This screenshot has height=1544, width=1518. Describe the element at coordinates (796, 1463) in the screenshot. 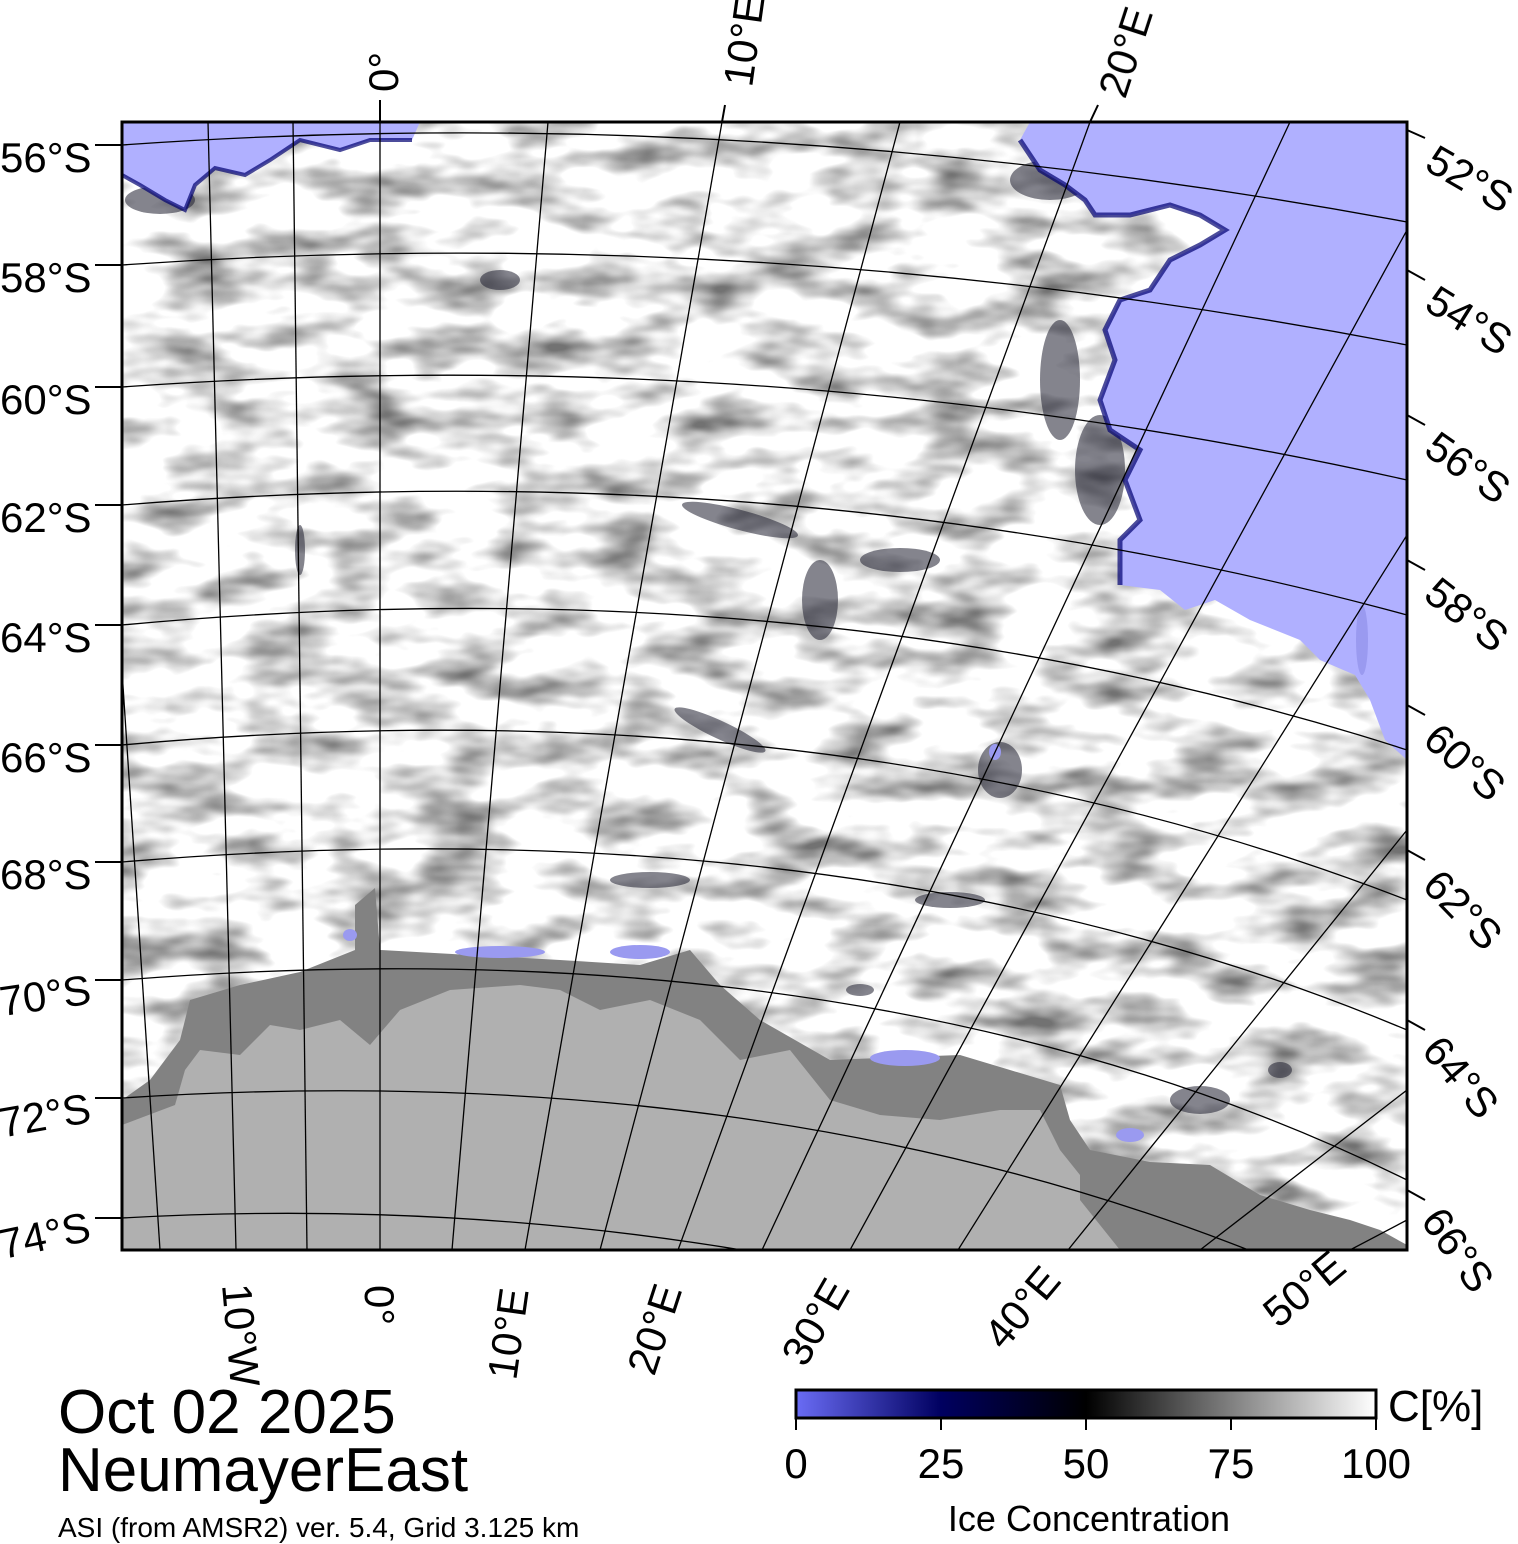

I see `colorbar-tick-label: 0` at that location.